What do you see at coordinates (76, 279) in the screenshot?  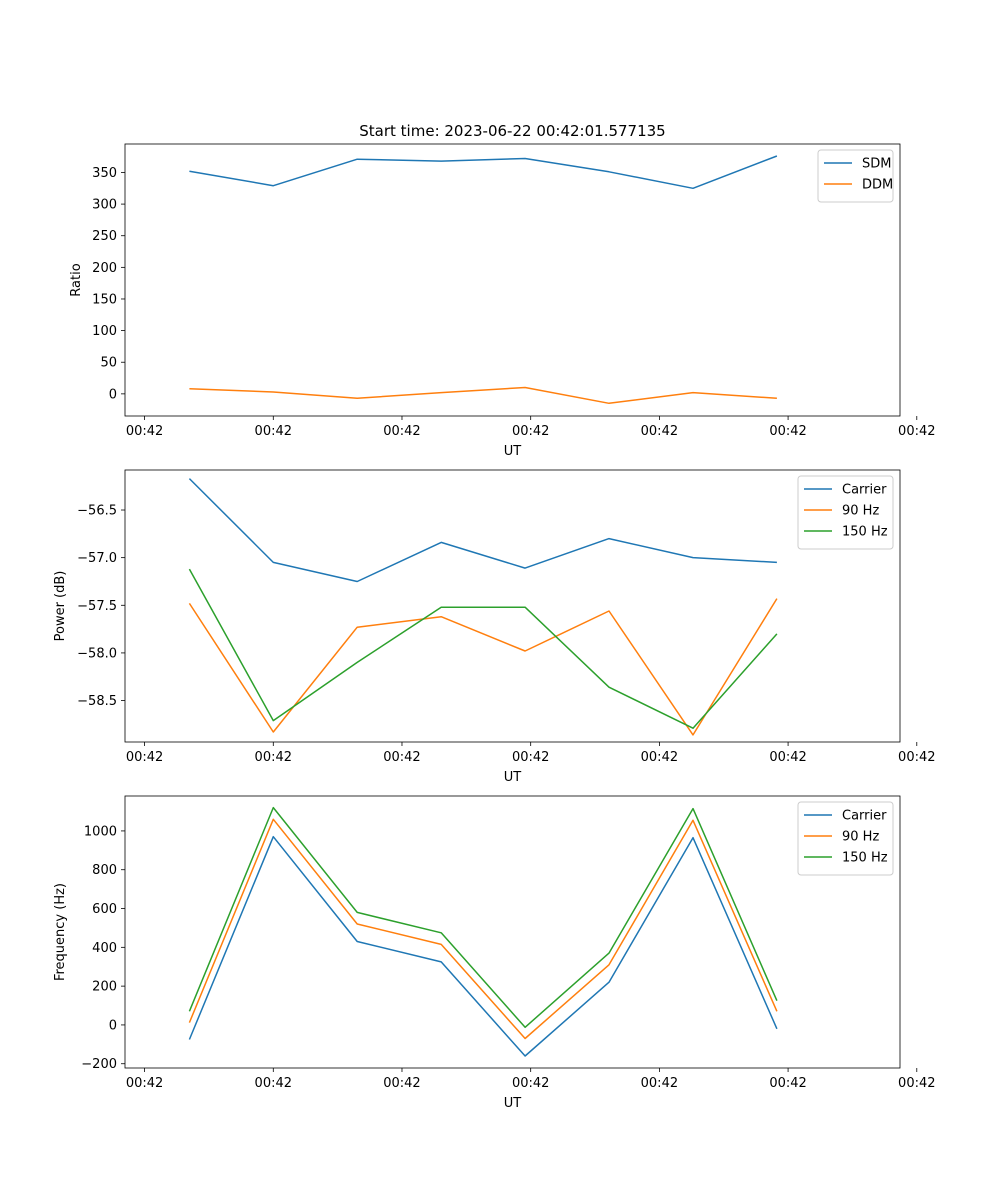 I see `y-axis-label: Ratio` at bounding box center [76, 279].